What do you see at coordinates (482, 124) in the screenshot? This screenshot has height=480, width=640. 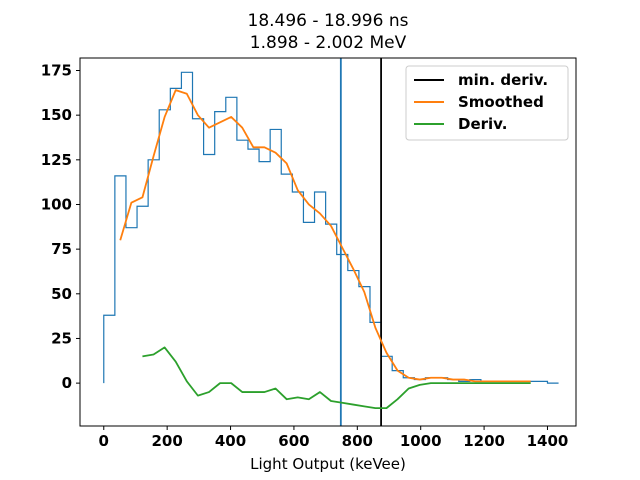 I see `legend-label-deriv: Deriv.` at bounding box center [482, 124].